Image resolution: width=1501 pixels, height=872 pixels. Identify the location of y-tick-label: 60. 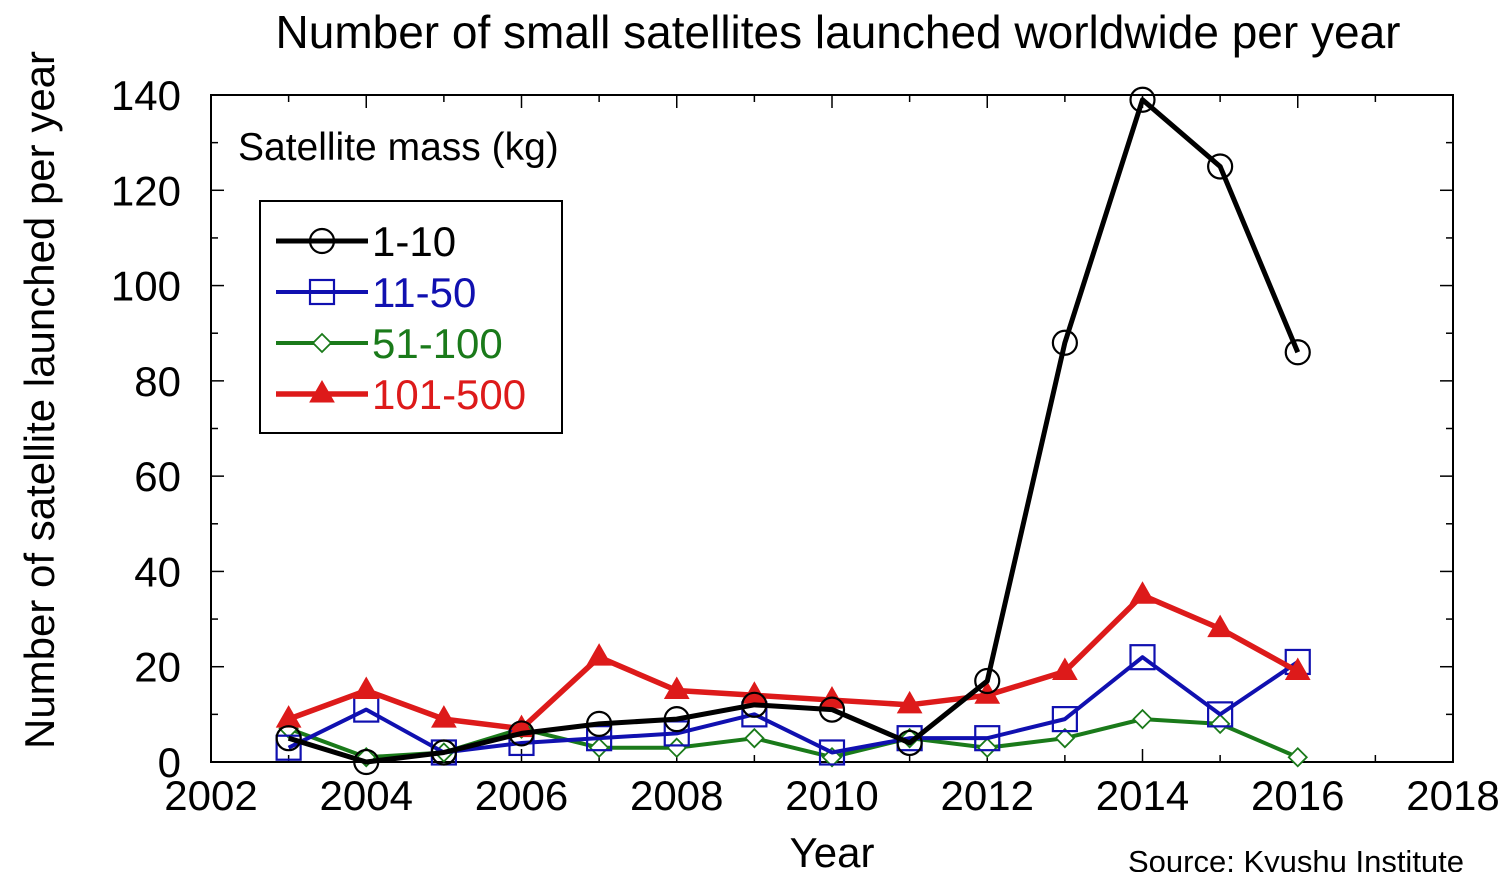
(157, 476).